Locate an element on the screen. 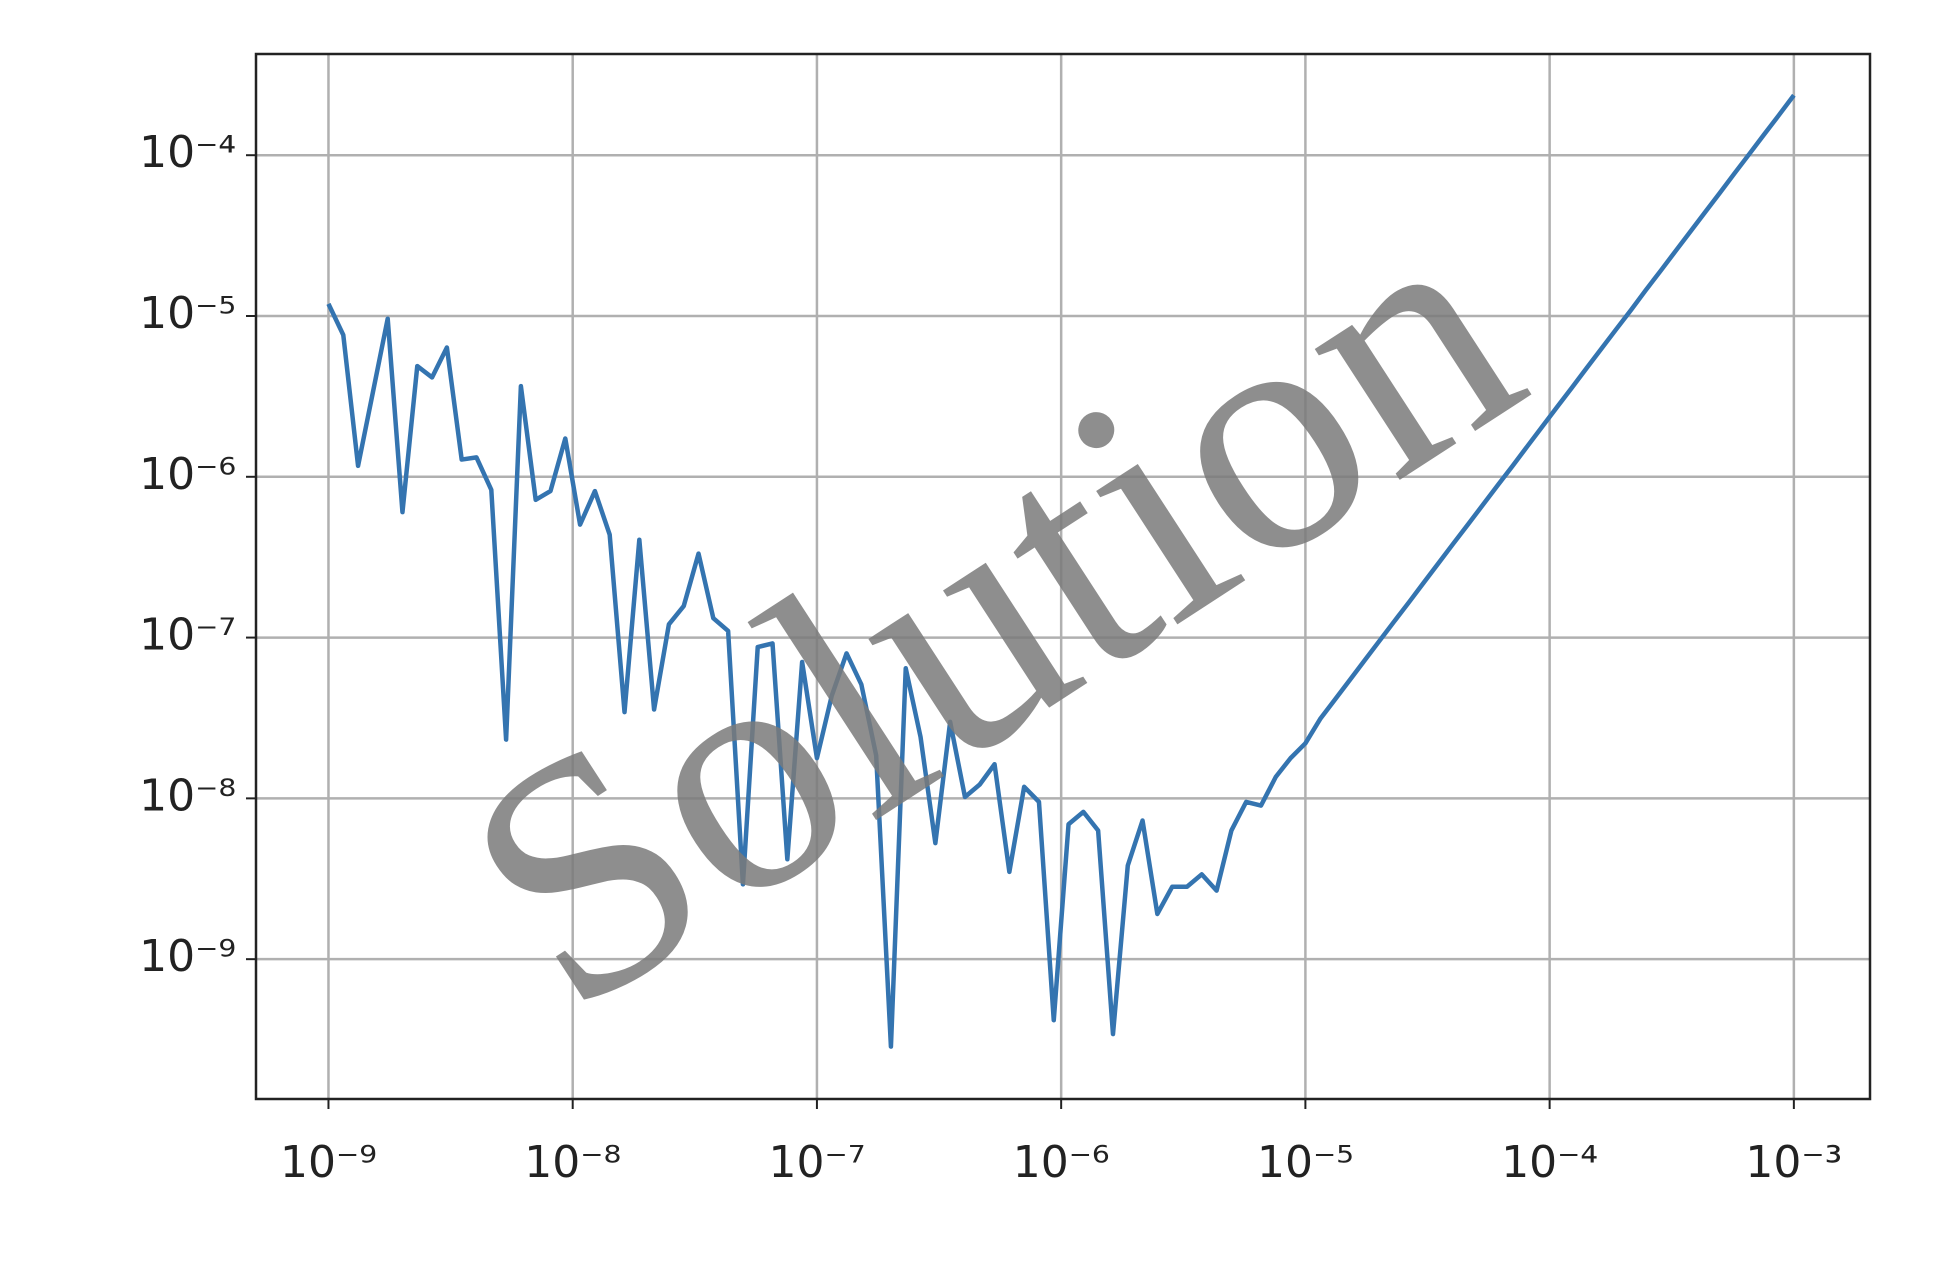 This screenshot has height=1268, width=1958. y-tick-label: 10⁻⁴ is located at coordinates (187, 152).